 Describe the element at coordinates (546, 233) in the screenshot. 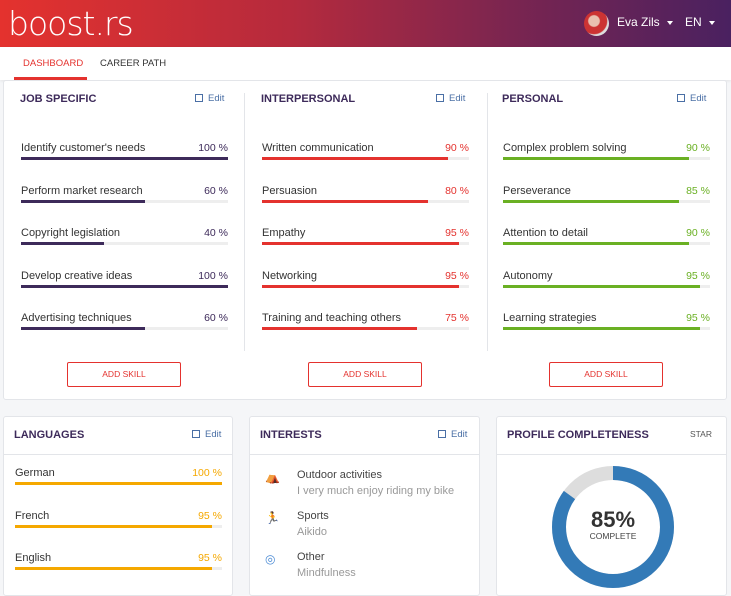

I see `skill-name: Attention to detail` at that location.